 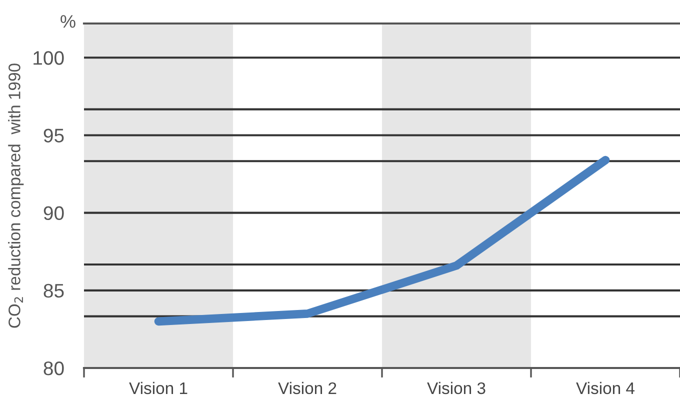 What do you see at coordinates (68, 21) in the screenshot?
I see `chart-title: %` at bounding box center [68, 21].